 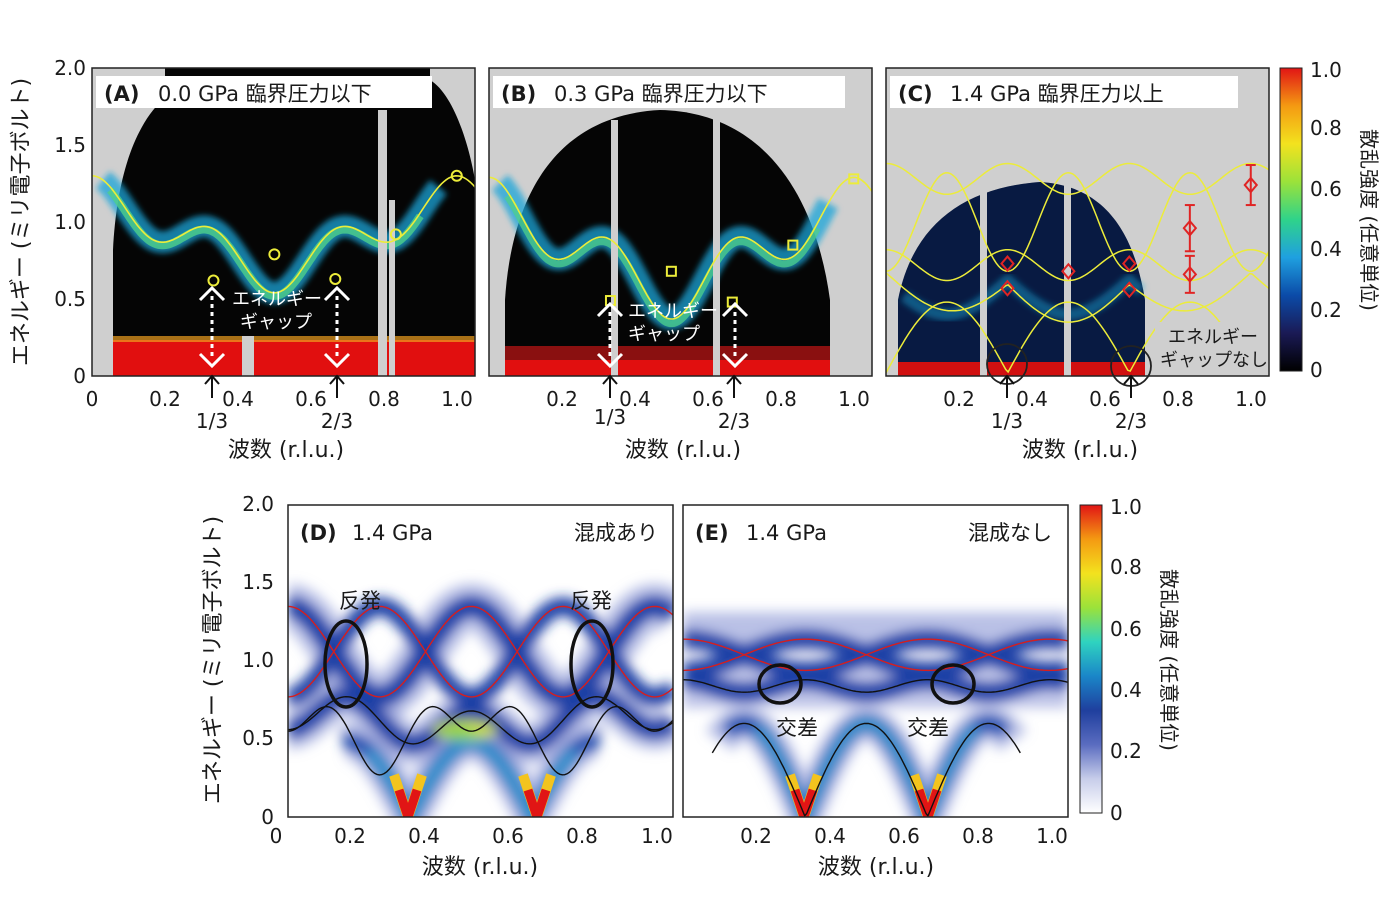 I want to click on panel-c-x-ticks: 0.2 0.4 0.6 0.8 1.0, so click(x=1105, y=399).